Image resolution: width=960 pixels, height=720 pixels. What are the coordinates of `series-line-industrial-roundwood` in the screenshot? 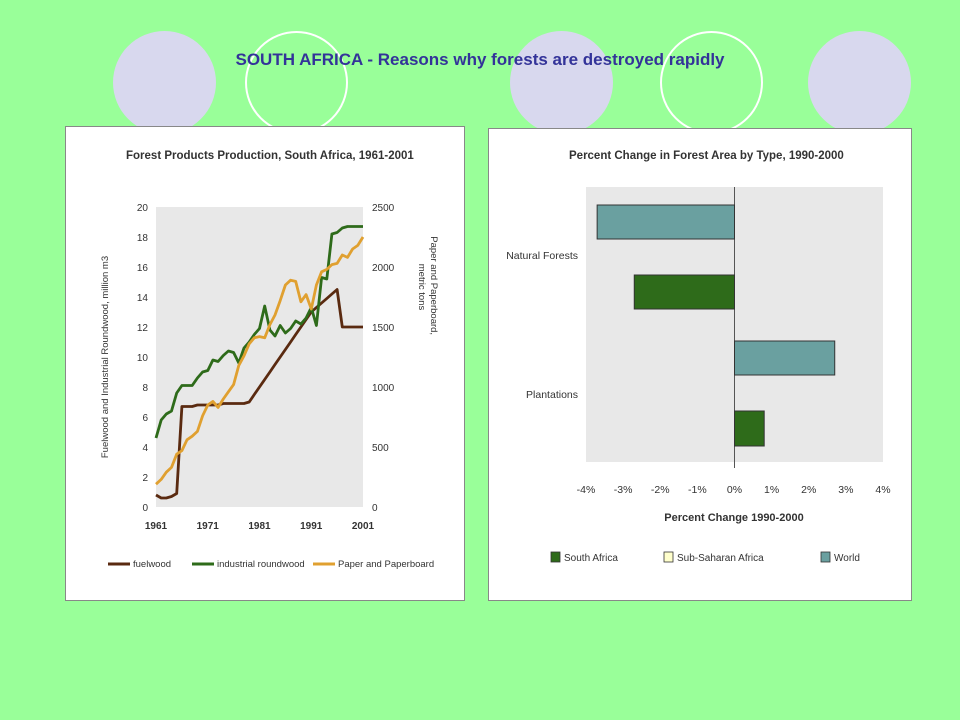 It's located at (258, 332).